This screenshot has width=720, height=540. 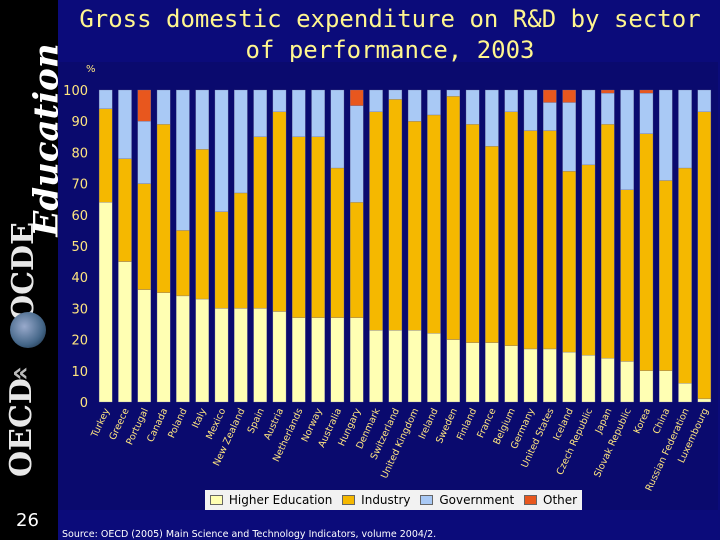 What do you see at coordinates (23, 271) in the screenshot?
I see `ocde-brand: OCDE` at bounding box center [23, 271].